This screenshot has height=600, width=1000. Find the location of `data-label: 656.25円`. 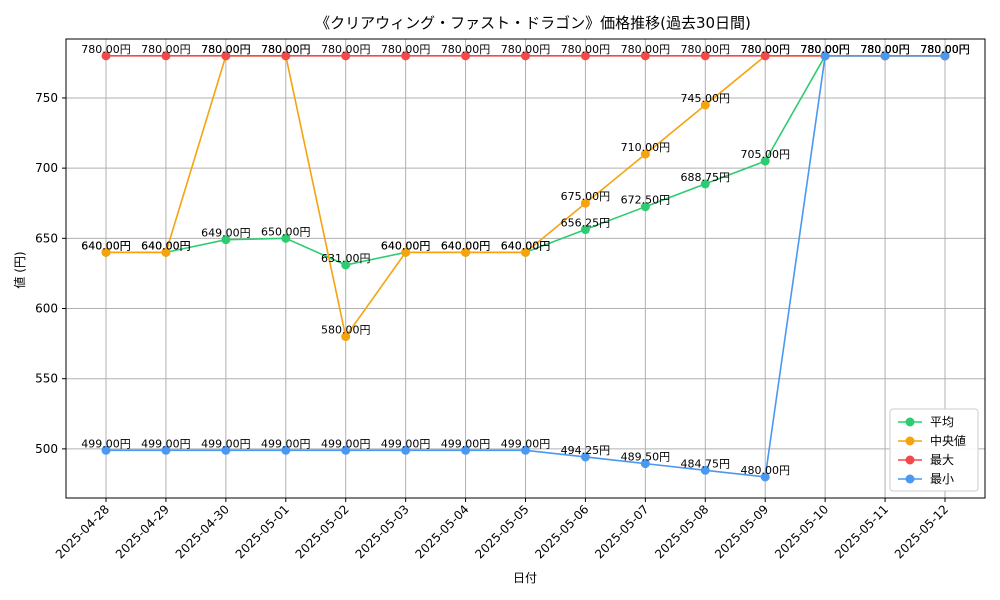

data-label: 656.25円 is located at coordinates (586, 223).